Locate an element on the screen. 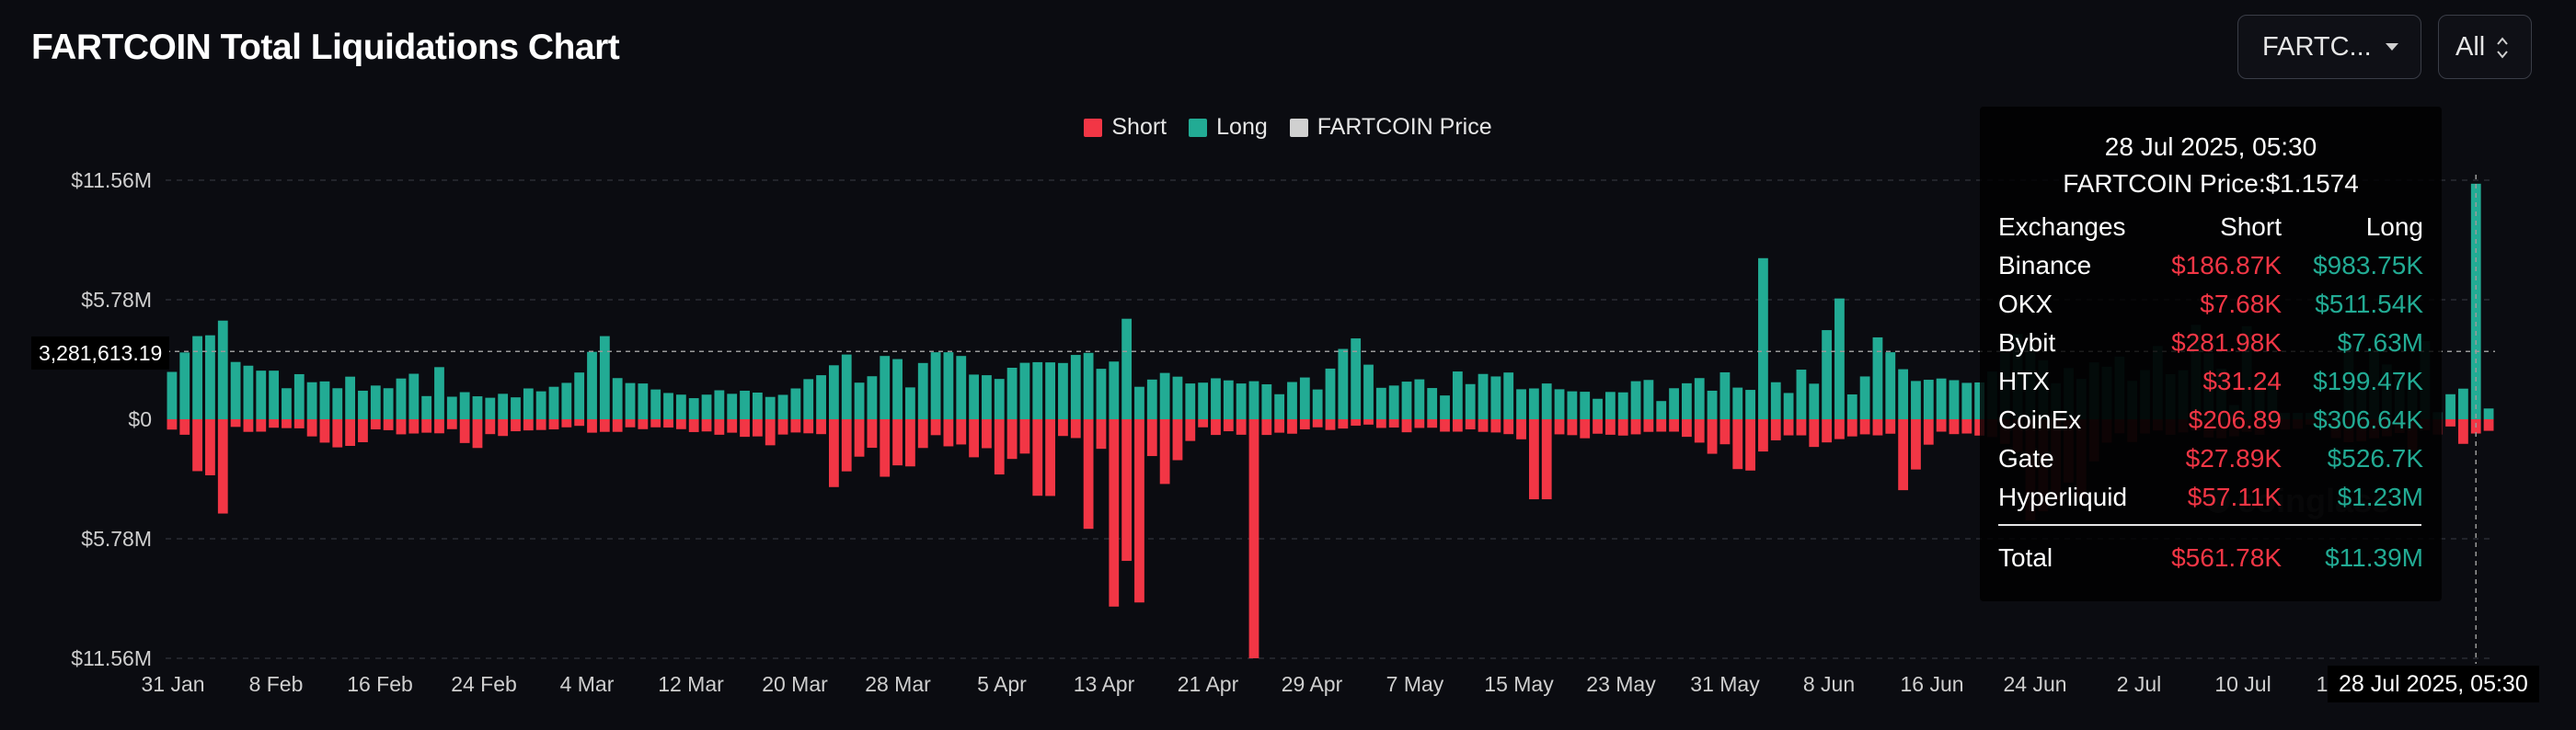 This screenshot has width=2576, height=730. legend-item-price: FARTCOIN Price is located at coordinates (1390, 128).